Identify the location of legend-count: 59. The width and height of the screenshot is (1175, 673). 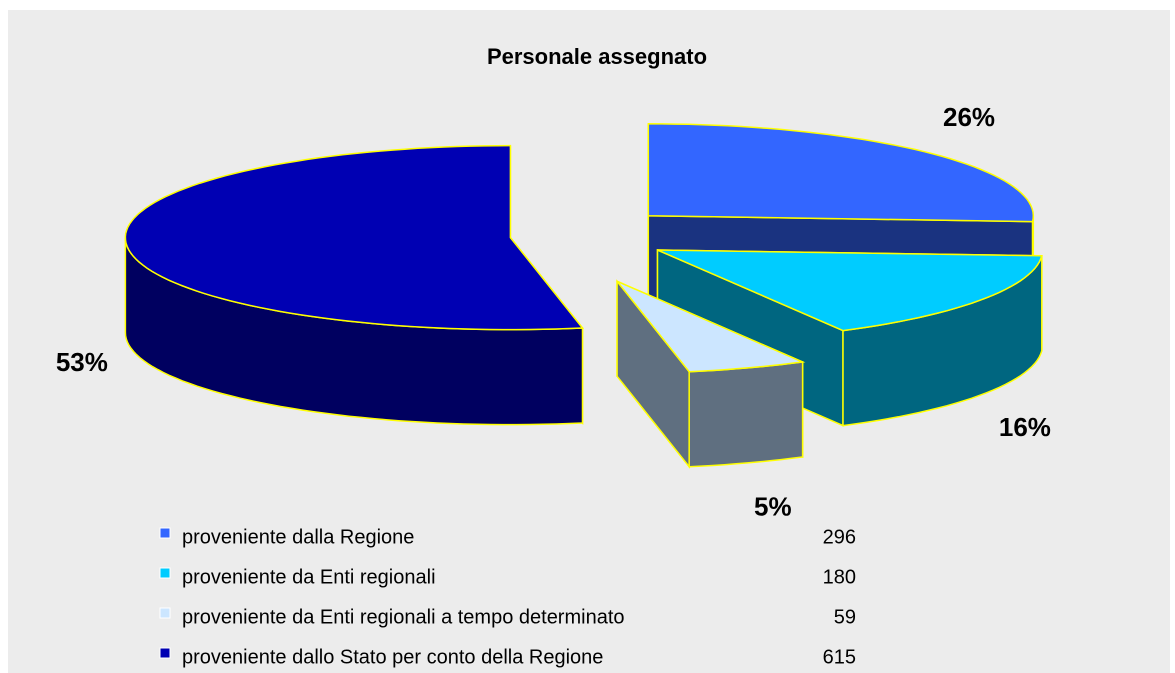
(845, 617).